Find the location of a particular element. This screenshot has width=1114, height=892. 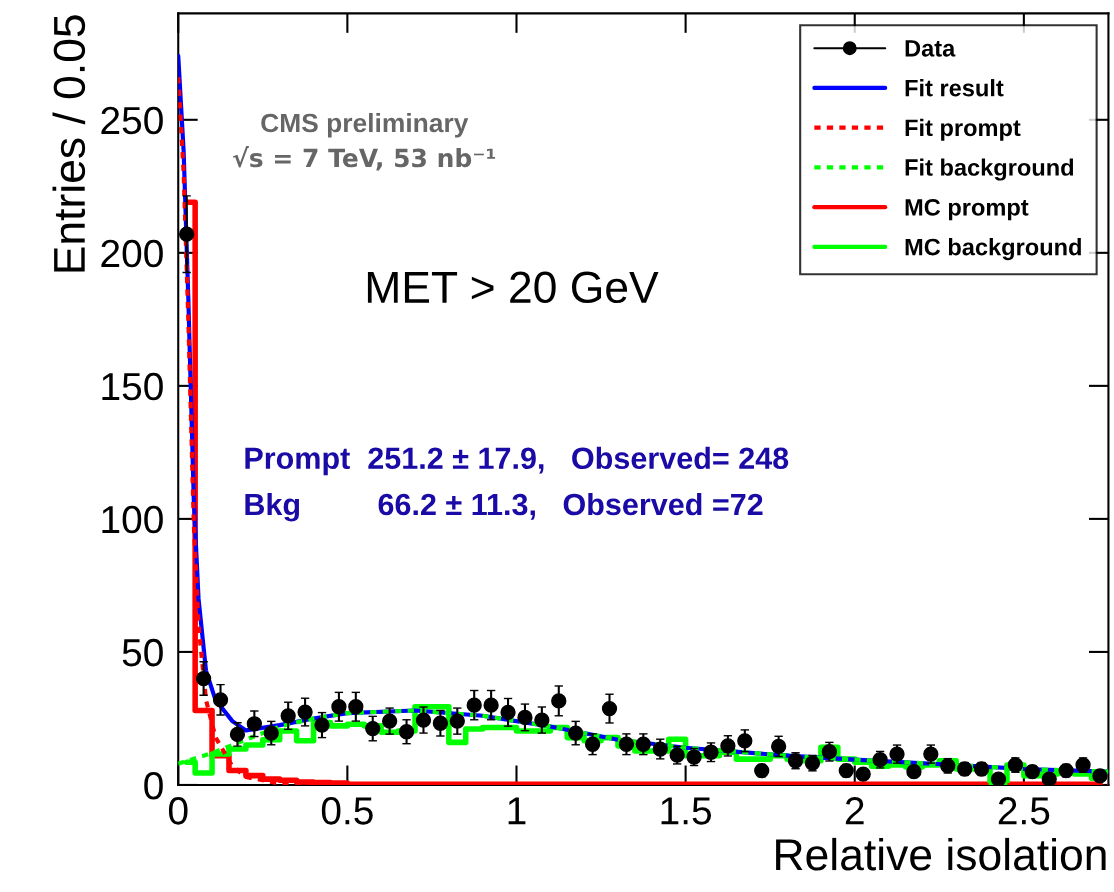

y-tick-label: 100 is located at coordinates (132, 519).